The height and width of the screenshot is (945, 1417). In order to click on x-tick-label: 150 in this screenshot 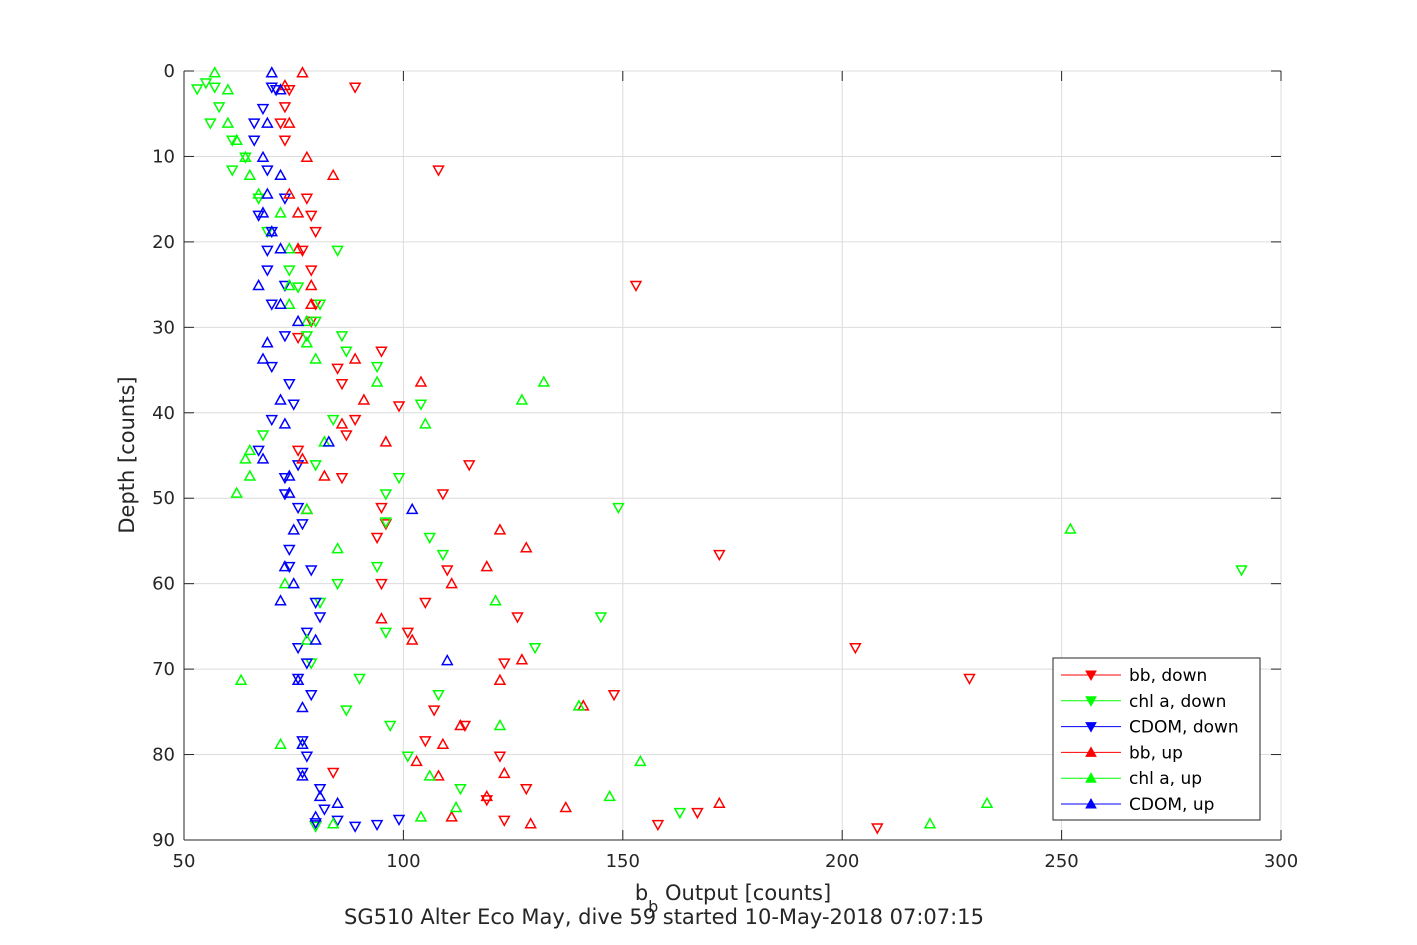, I will do `click(623, 861)`.